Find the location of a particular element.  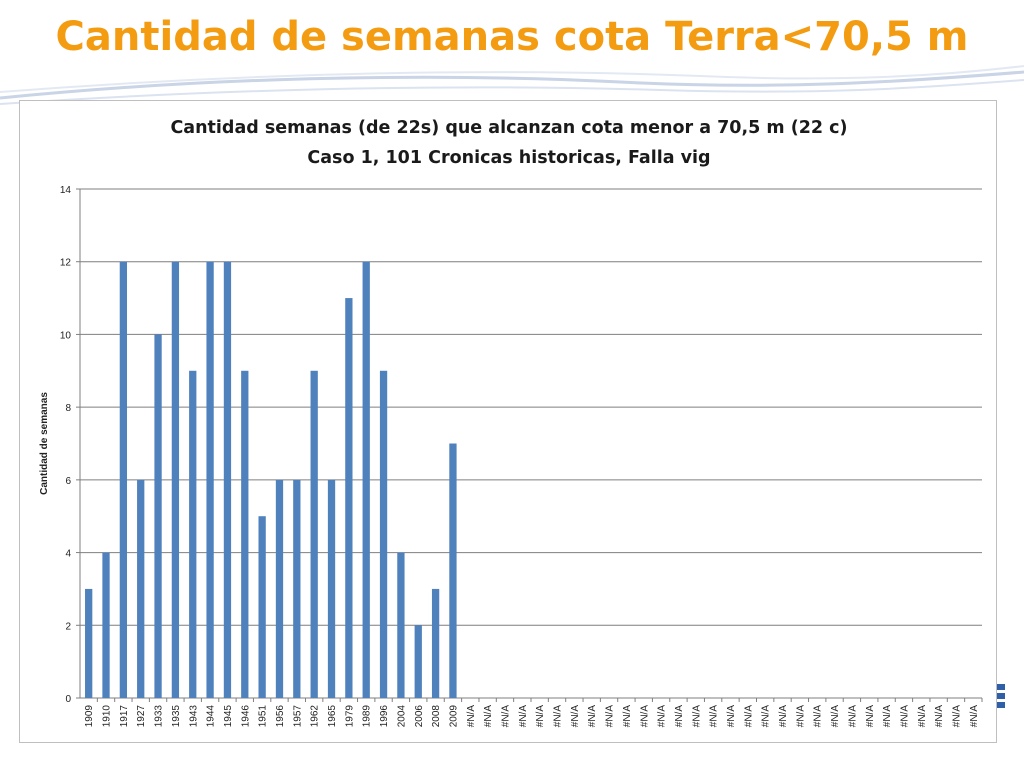

x-tick-label: 1951 is located at coordinates (263, 716).